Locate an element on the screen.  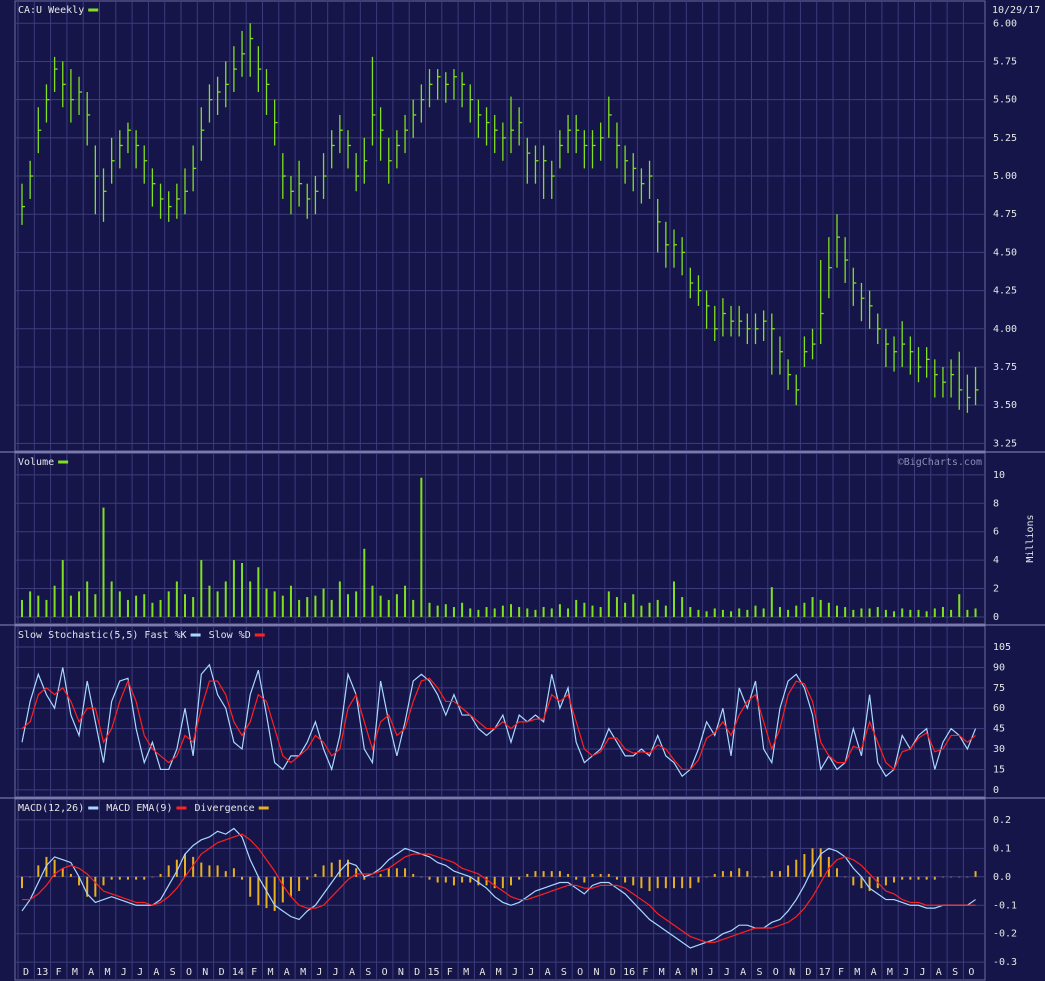
y-tick-label: 4.25 is located at coordinates (1005, 291).